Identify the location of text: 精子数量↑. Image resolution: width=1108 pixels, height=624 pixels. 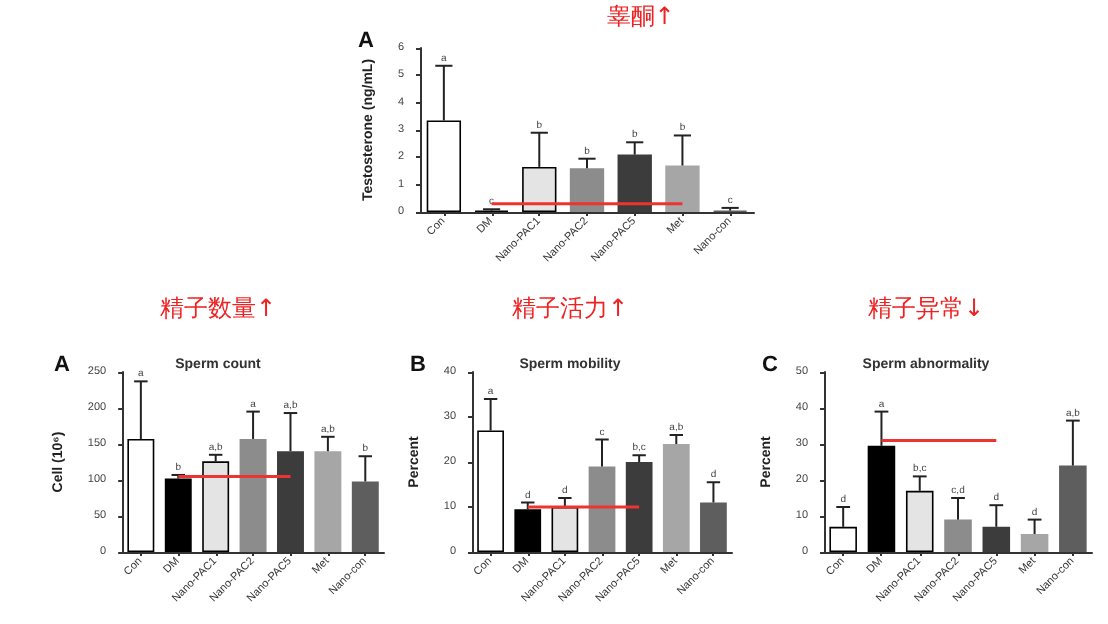
(218, 308).